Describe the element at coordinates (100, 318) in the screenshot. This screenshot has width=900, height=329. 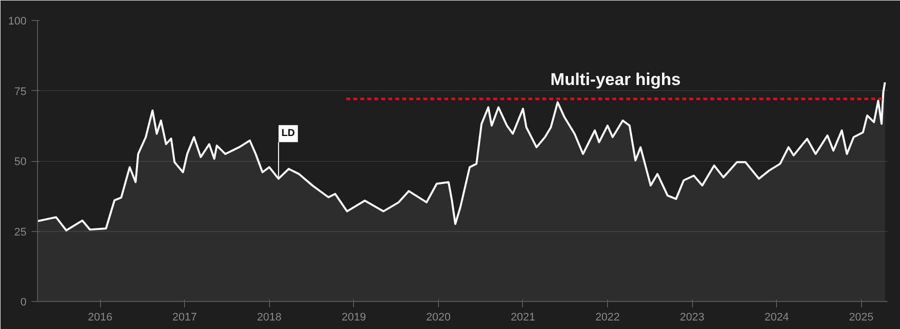
I see `x-tick-label: 2016` at that location.